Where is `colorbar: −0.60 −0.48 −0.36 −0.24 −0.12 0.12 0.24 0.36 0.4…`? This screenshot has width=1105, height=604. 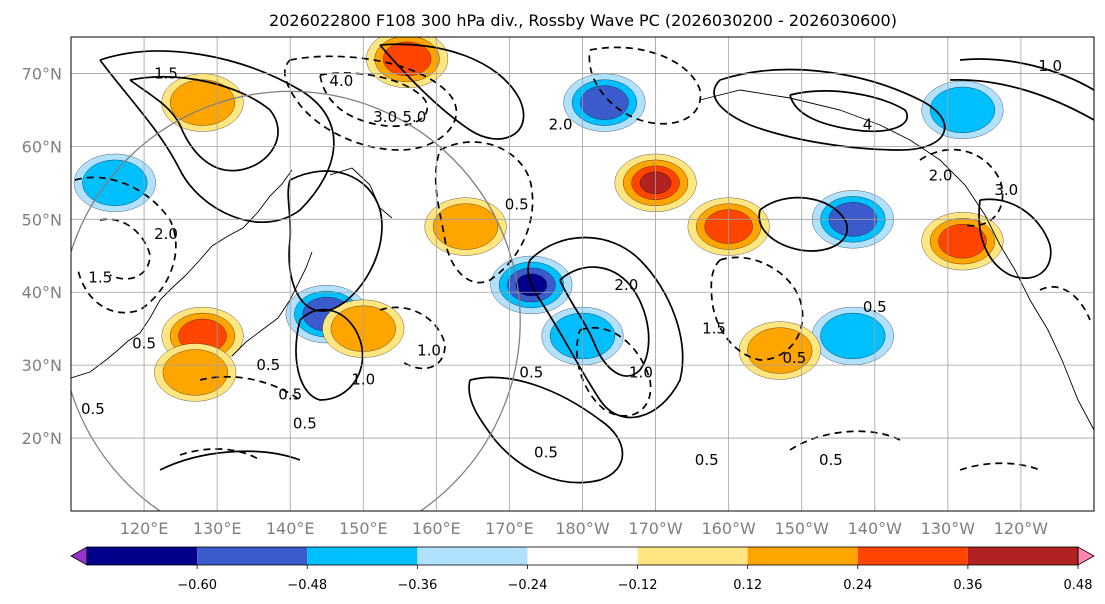 colorbar: −0.60 −0.48 −0.36 −0.24 −0.12 0.12 0.24 0.36 0.4… is located at coordinates (582, 569).